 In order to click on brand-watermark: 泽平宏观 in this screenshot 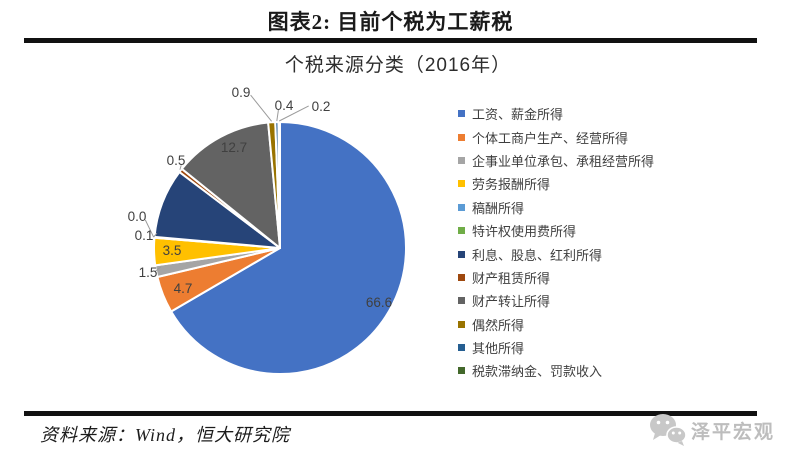, I will do `click(711, 430)`.